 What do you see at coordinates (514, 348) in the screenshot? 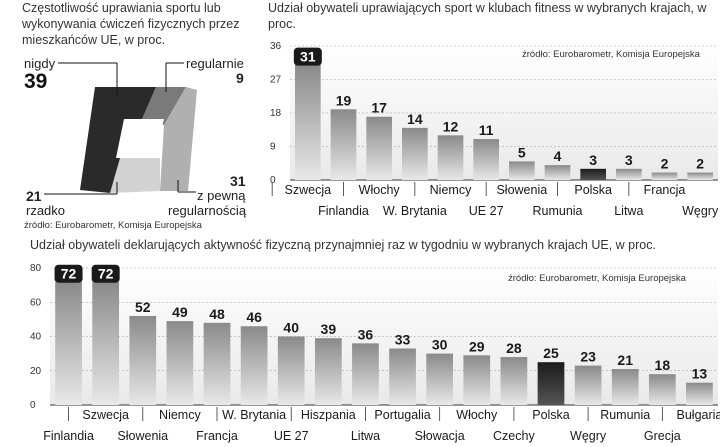
I see `activity-value-label: 28` at bounding box center [514, 348].